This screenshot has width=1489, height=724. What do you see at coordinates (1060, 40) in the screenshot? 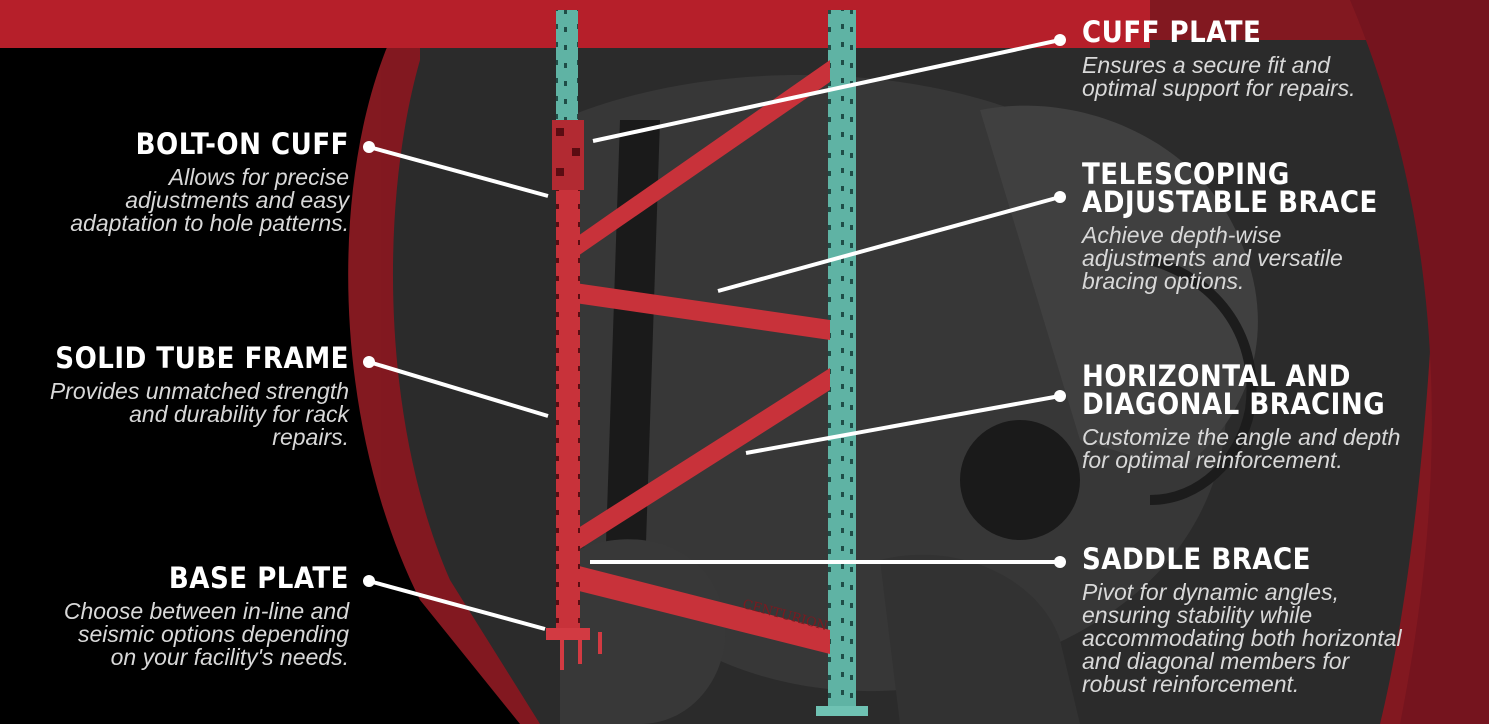
I see `leader-dot-cuff-plate` at bounding box center [1060, 40].